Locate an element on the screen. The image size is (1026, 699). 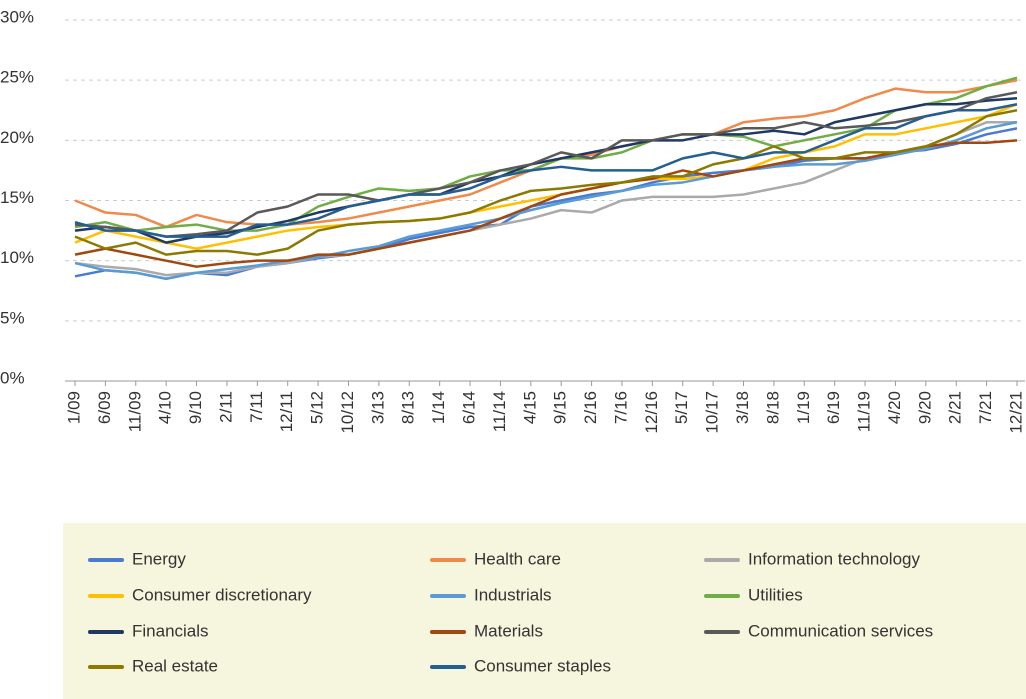
x-tick-label: 7/16 is located at coordinates (620, 407).